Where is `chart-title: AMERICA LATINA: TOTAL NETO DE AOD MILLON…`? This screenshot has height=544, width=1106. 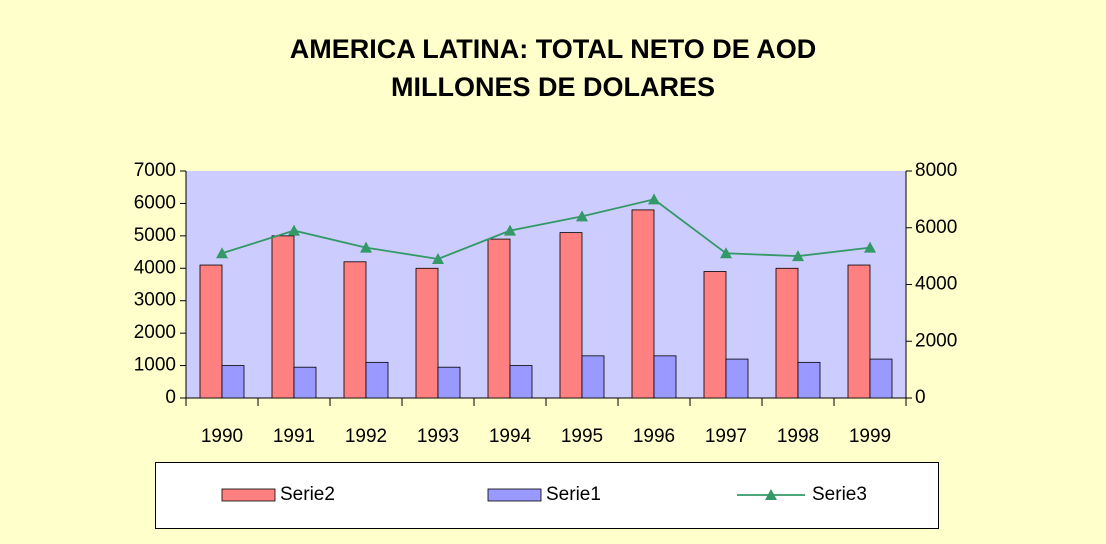
chart-title: AMERICA LATINA: TOTAL NETO DE AOD MILLON… is located at coordinates (553, 68).